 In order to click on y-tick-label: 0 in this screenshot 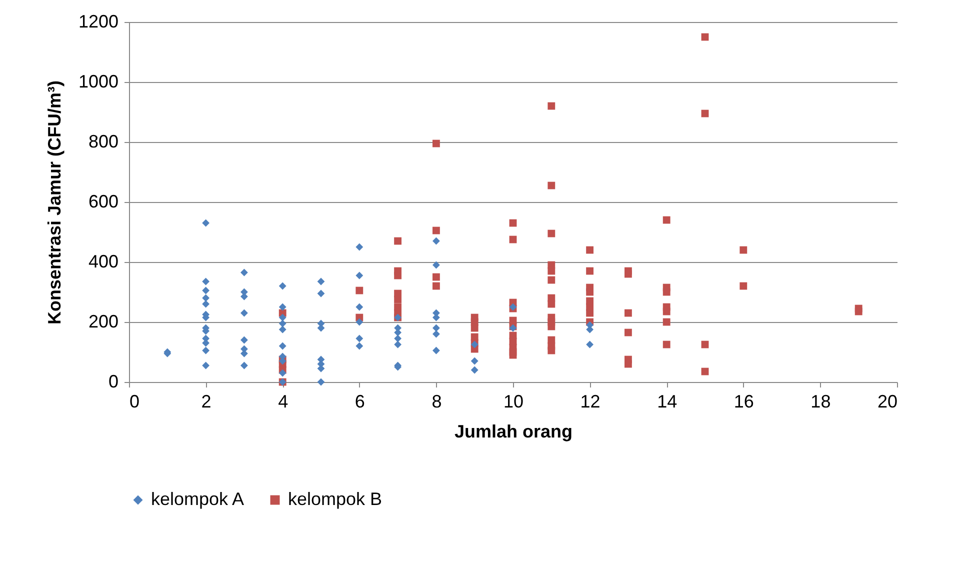, I will do `click(113, 382)`.